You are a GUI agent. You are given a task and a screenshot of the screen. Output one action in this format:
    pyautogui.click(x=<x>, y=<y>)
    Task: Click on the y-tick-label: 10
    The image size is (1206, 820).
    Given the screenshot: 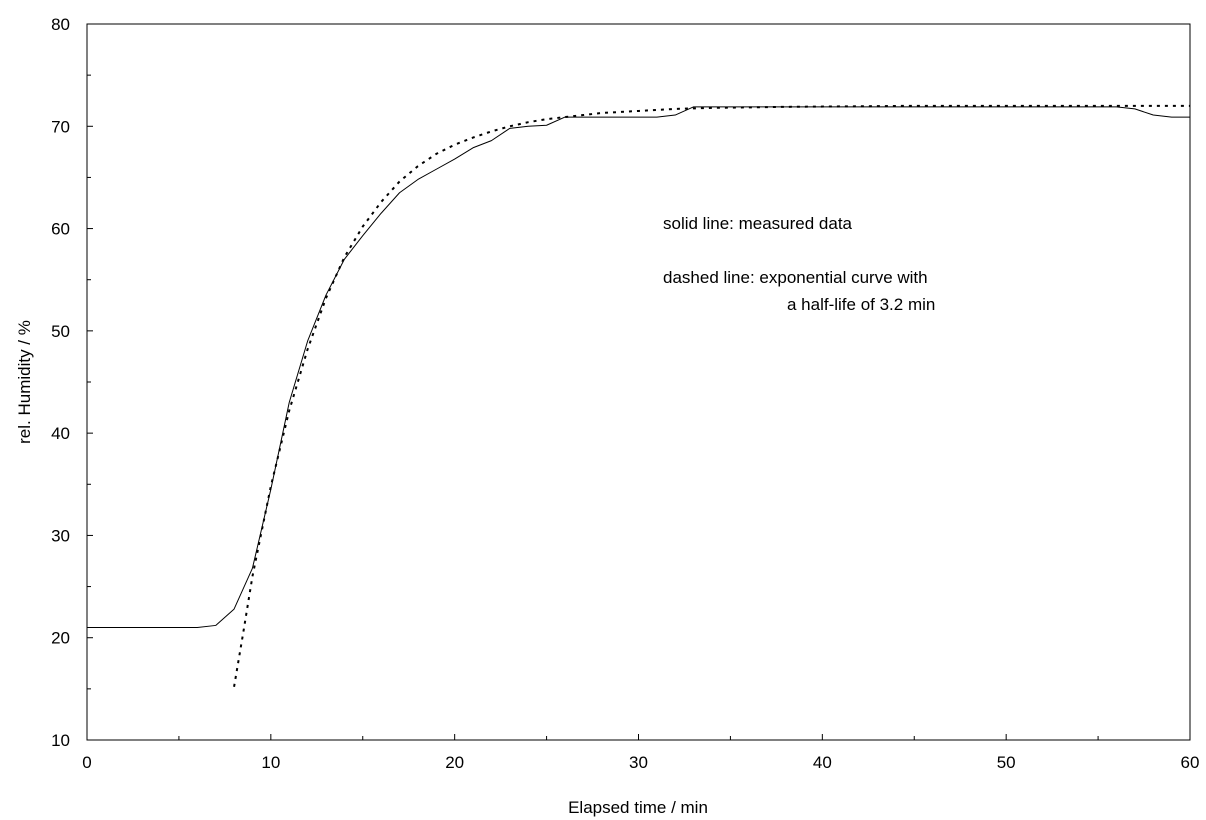 What is the action you would take?
    pyautogui.click(x=60, y=740)
    